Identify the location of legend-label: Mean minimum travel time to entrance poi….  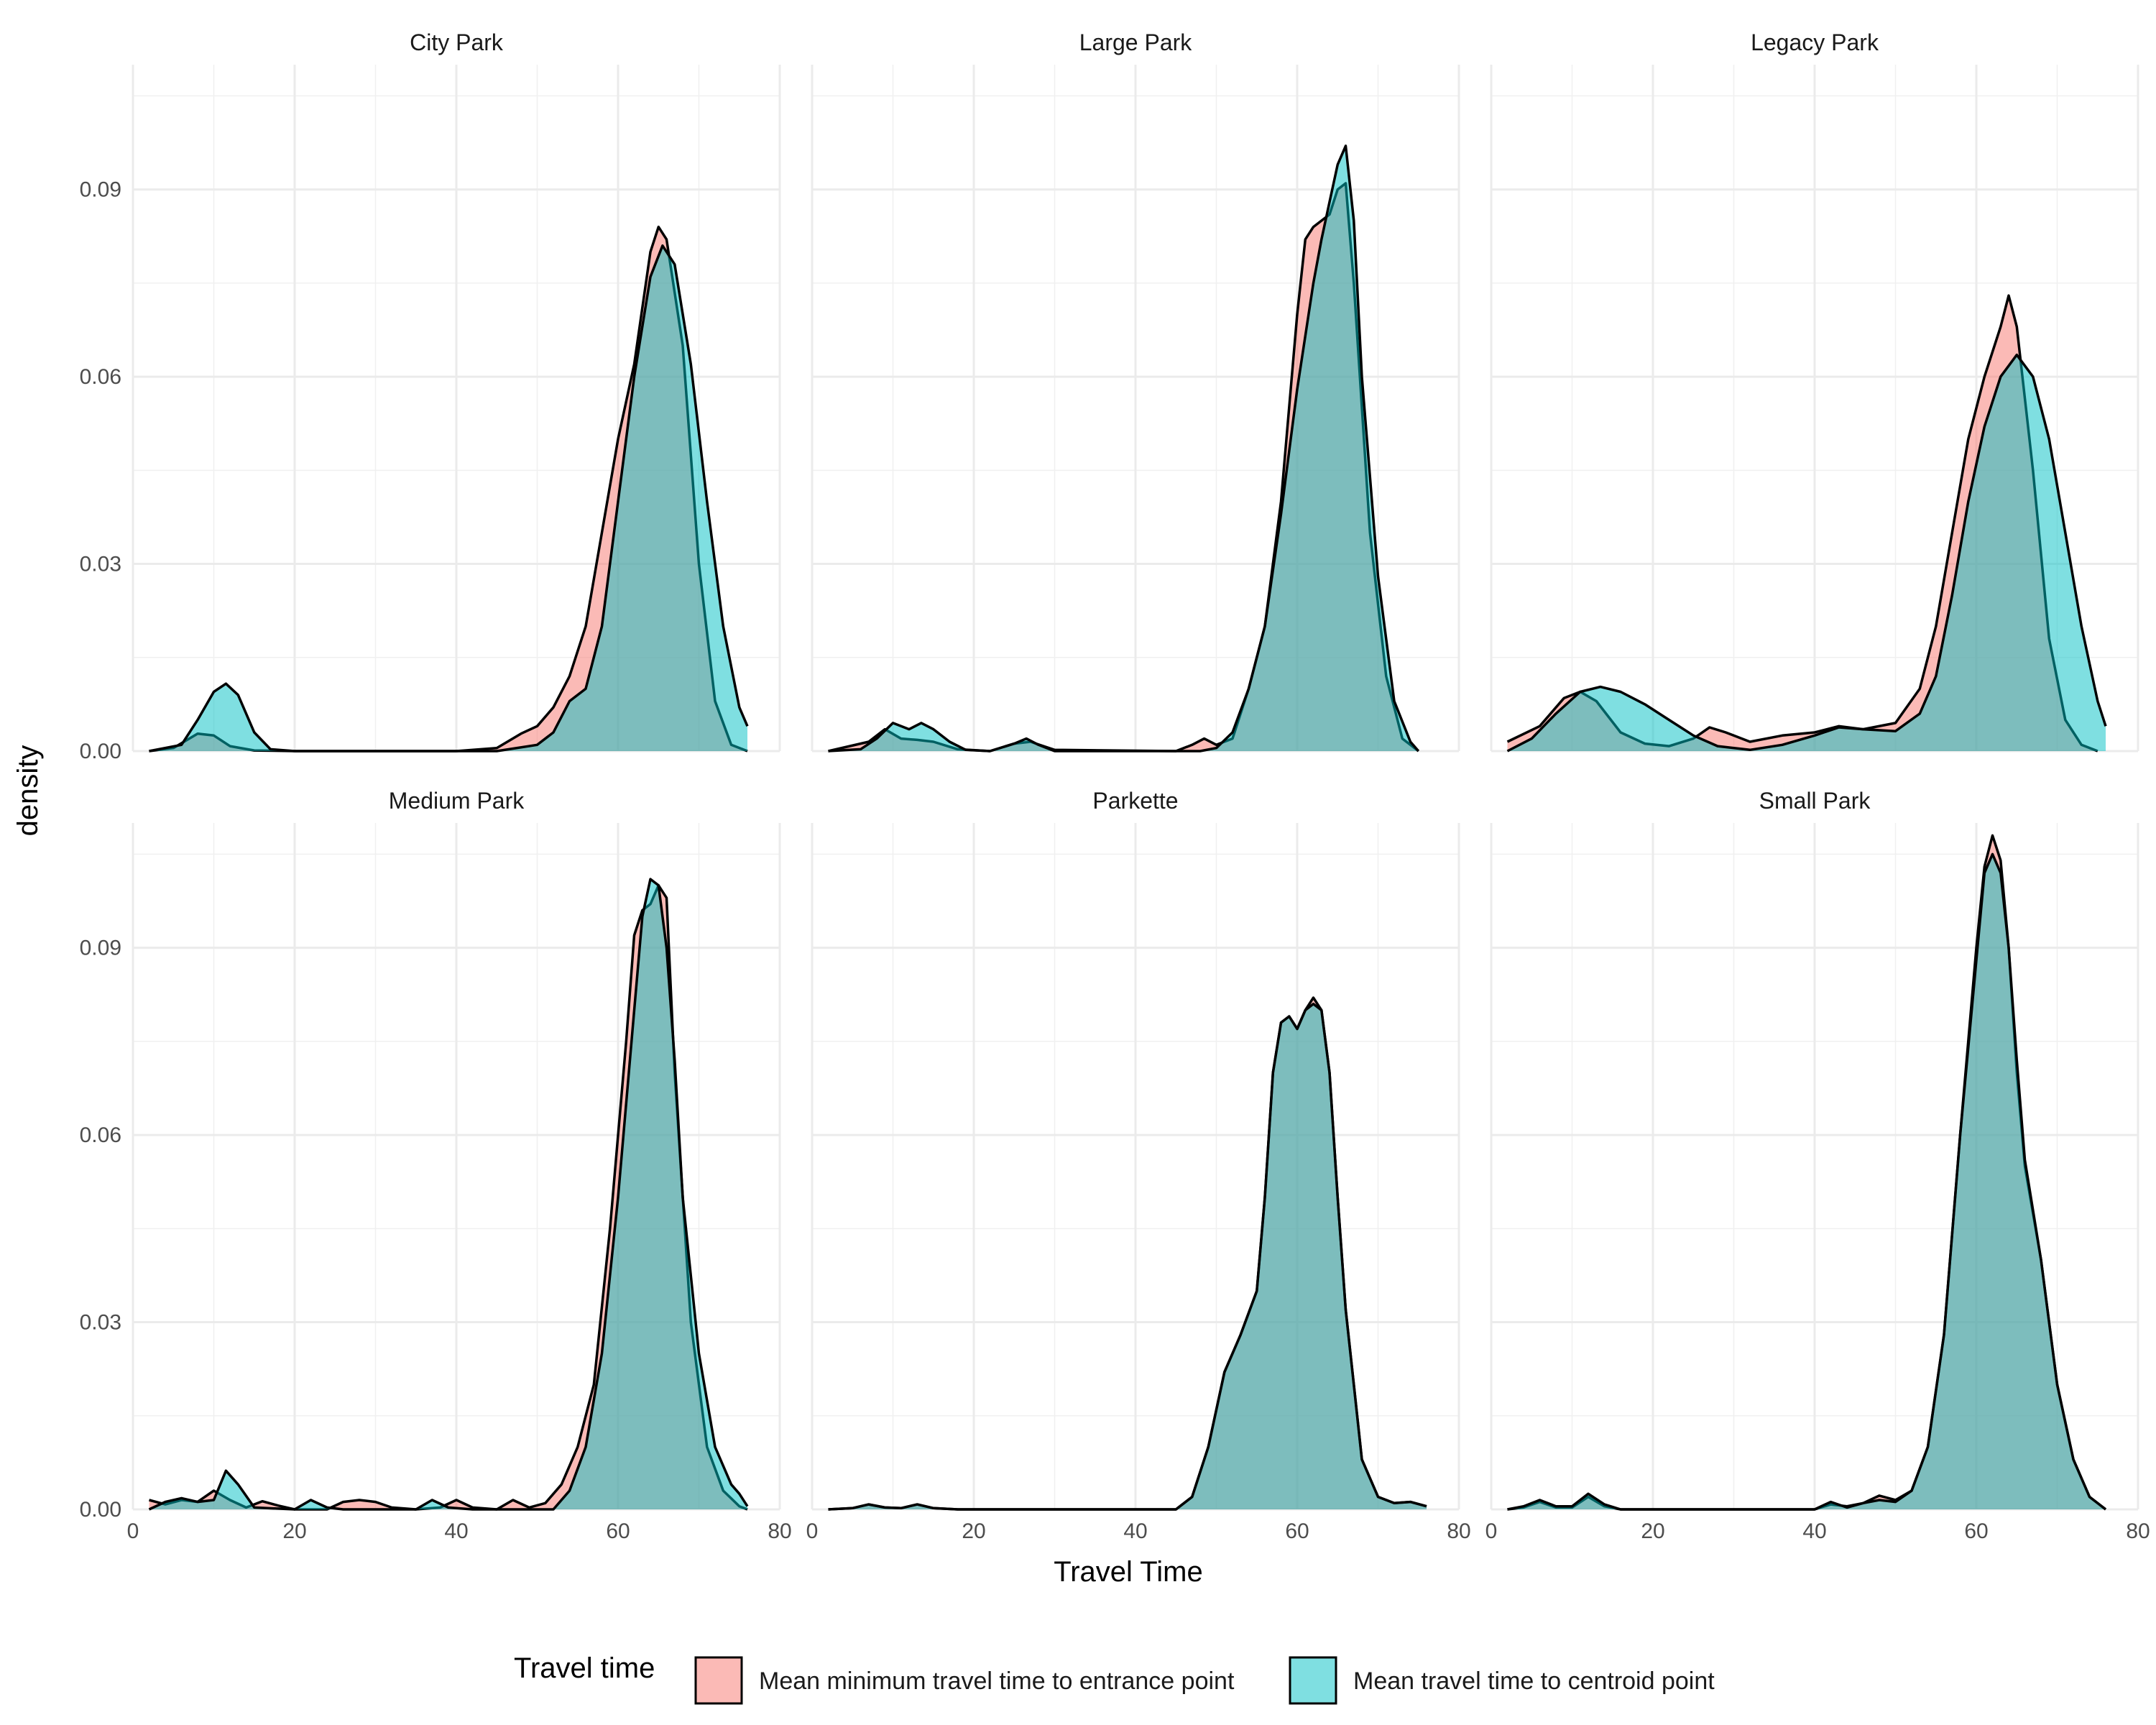
(997, 1681).